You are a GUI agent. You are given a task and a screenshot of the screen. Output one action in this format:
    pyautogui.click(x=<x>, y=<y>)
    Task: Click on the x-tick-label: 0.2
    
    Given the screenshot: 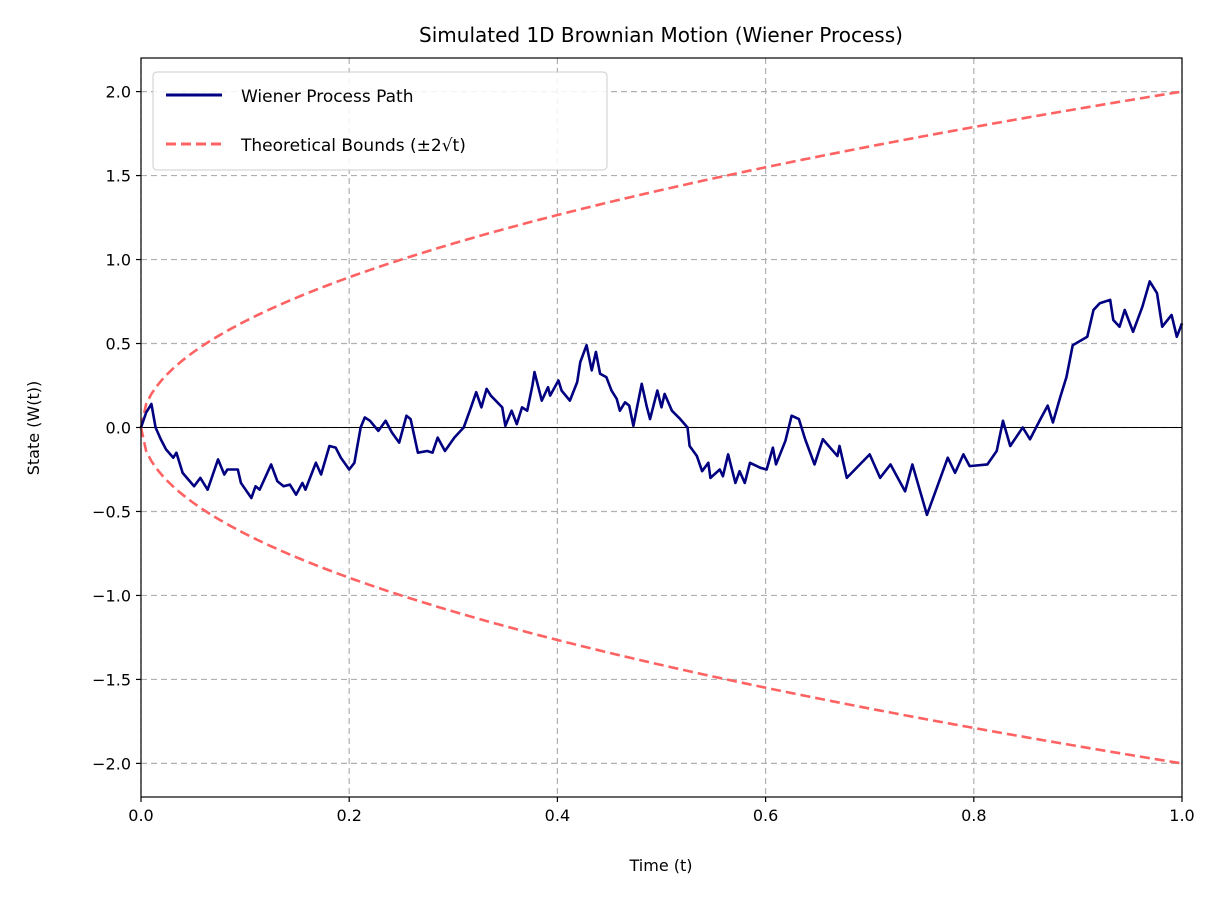 What is the action you would take?
    pyautogui.click(x=348, y=815)
    